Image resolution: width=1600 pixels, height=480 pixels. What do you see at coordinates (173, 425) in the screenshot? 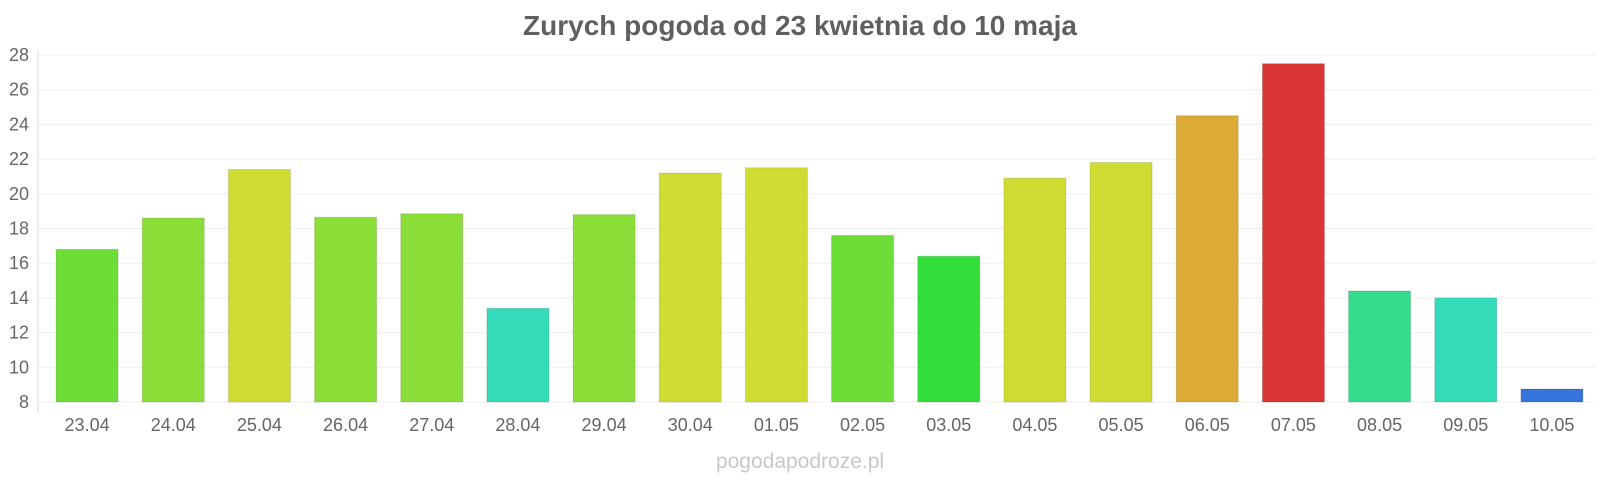
I see `x-tick-label: 24.04` at bounding box center [173, 425].